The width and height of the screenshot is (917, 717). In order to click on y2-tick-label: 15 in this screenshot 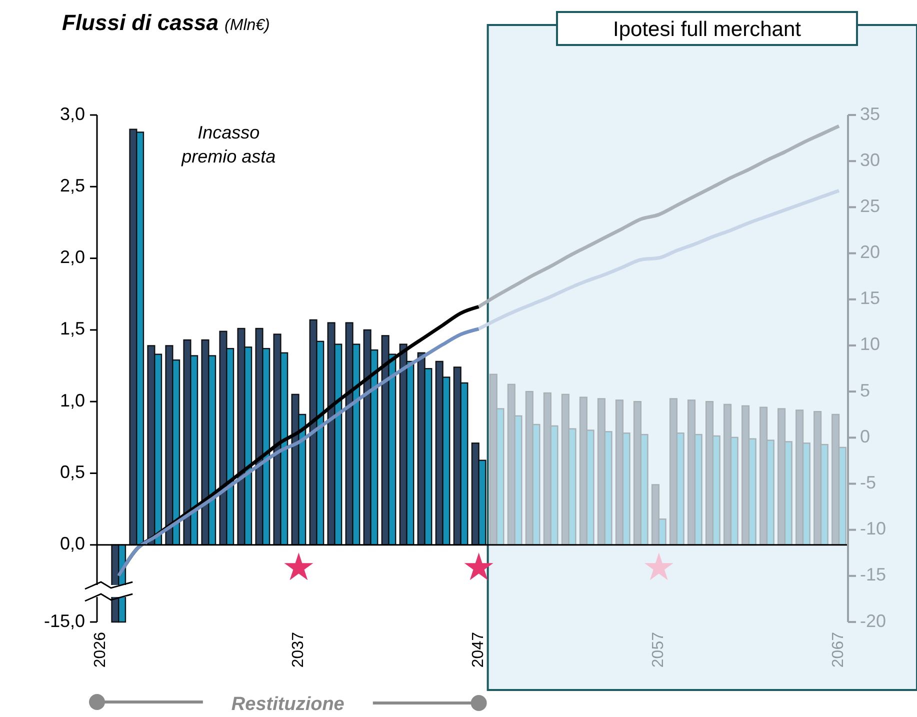, I will do `click(870, 298)`.